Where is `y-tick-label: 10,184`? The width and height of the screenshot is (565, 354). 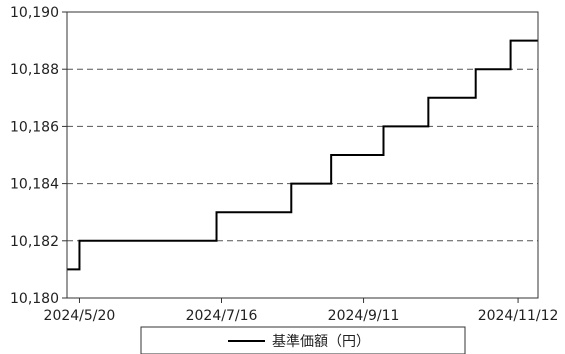
y-tick-label: 10,184 is located at coordinates (34, 185).